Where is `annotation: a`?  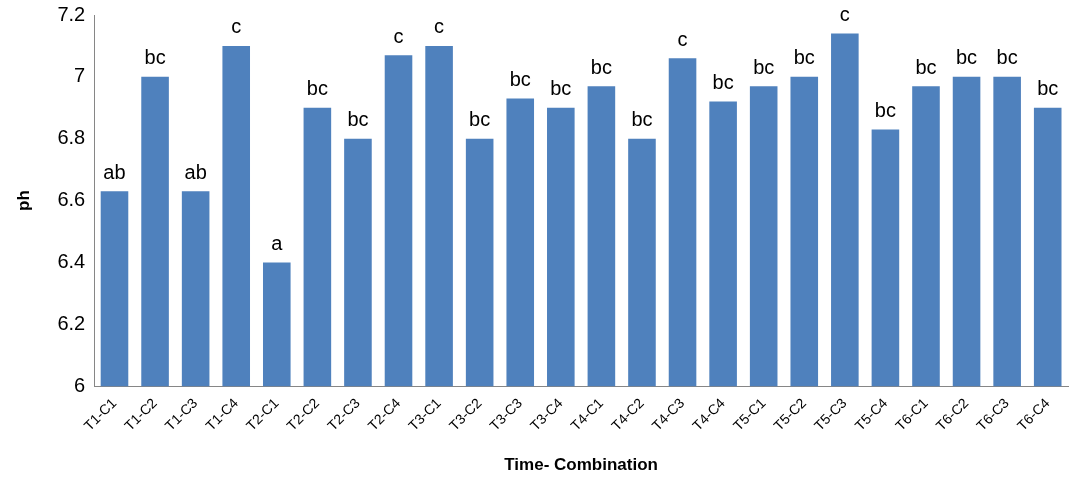 annotation: a is located at coordinates (277, 242).